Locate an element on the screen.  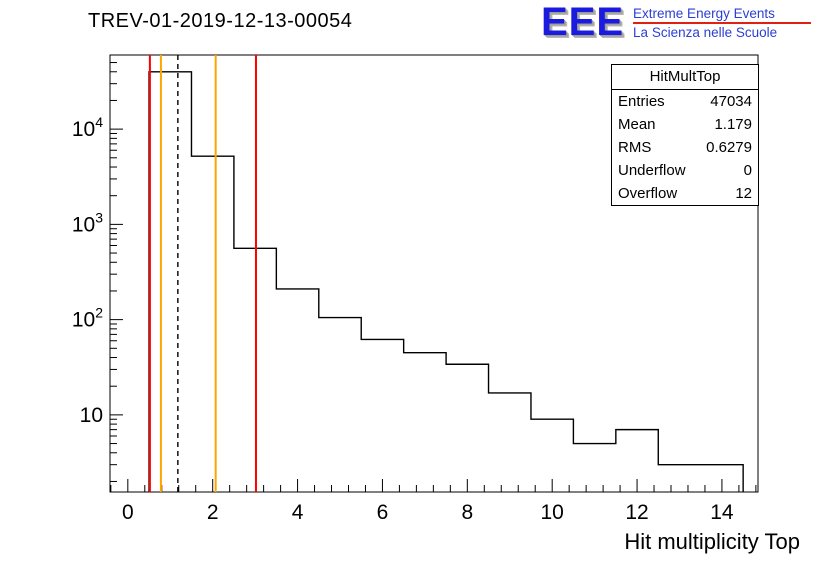
y-tick-label: 10⁴ is located at coordinates (87, 127).